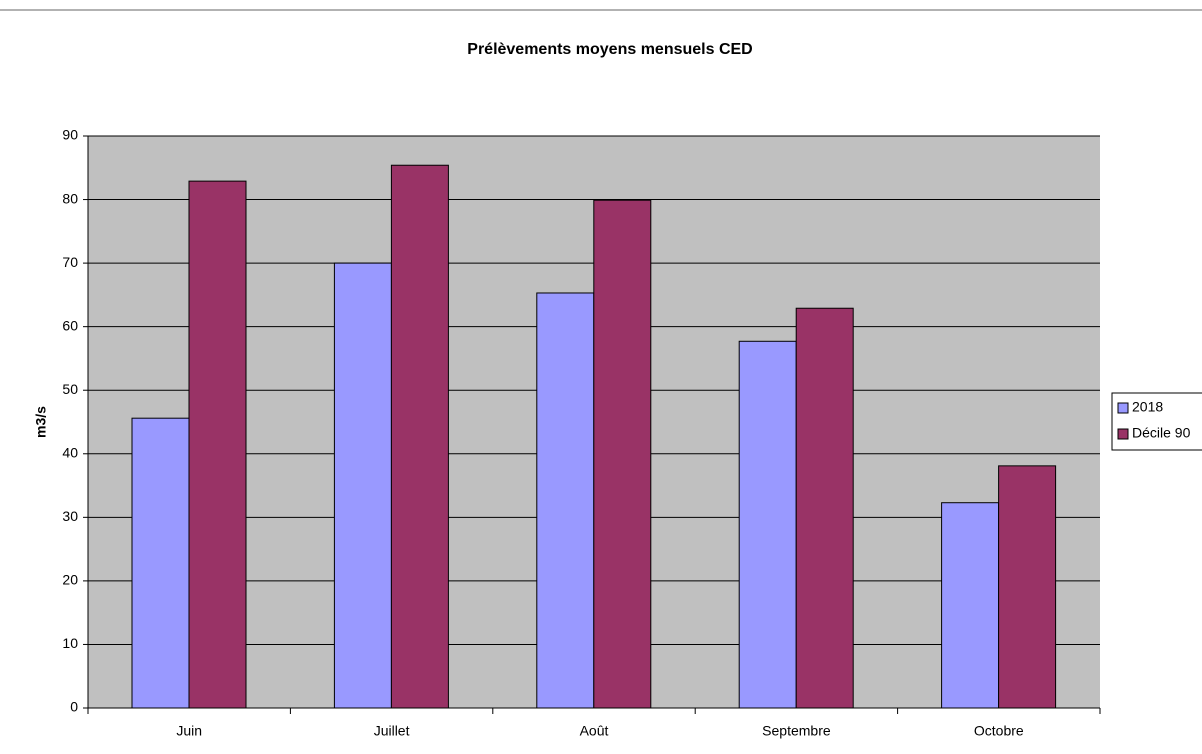  I want to click on x-tick-label: Septembre, so click(796, 731).